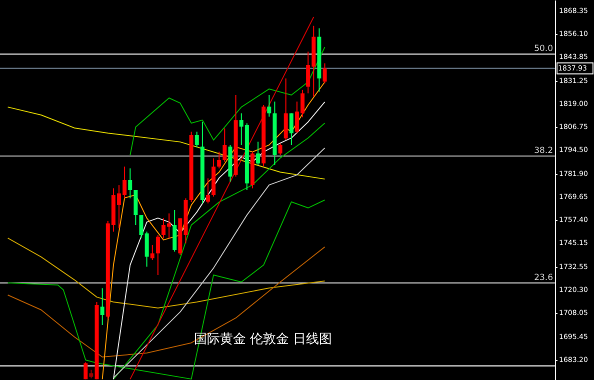  I want to click on annotation: 50.0, so click(543, 49).